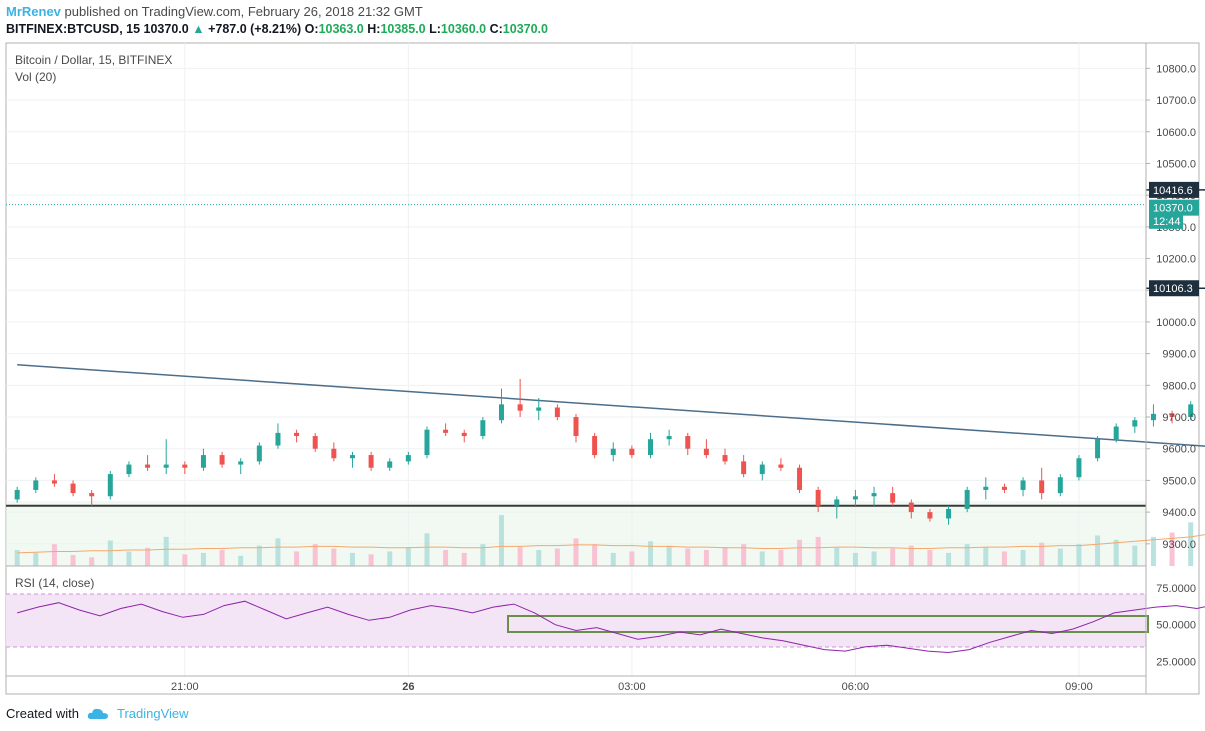  I want to click on price-tick-label: 9300.0, so click(1179, 545).